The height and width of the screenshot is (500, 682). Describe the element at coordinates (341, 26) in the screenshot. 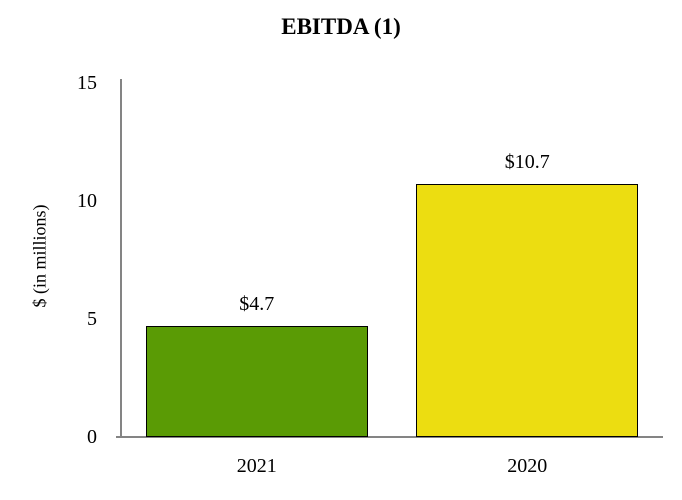

I see `chart-title: EBITDA (1)` at that location.